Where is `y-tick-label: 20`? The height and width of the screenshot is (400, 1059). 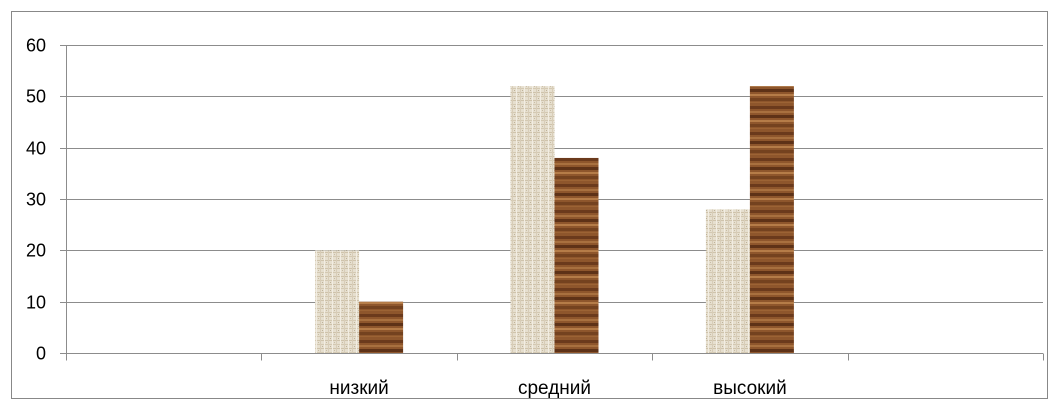
y-tick-label: 20 is located at coordinates (36, 251).